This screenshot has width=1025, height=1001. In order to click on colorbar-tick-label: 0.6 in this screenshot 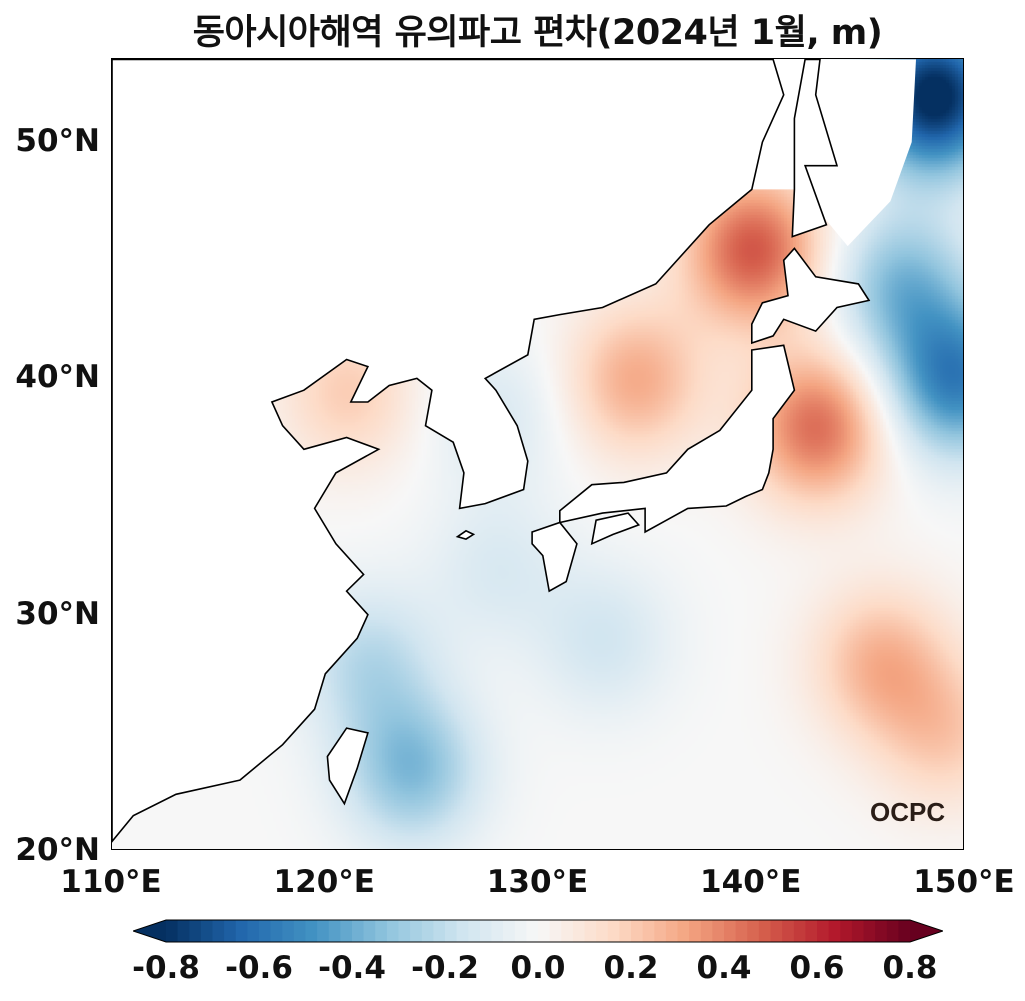, I will do `click(817, 968)`.